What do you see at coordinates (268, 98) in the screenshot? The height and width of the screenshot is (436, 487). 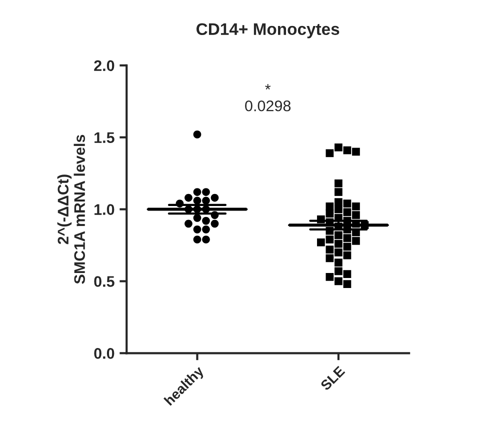 I see `annotation: * 0.0298` at bounding box center [268, 98].